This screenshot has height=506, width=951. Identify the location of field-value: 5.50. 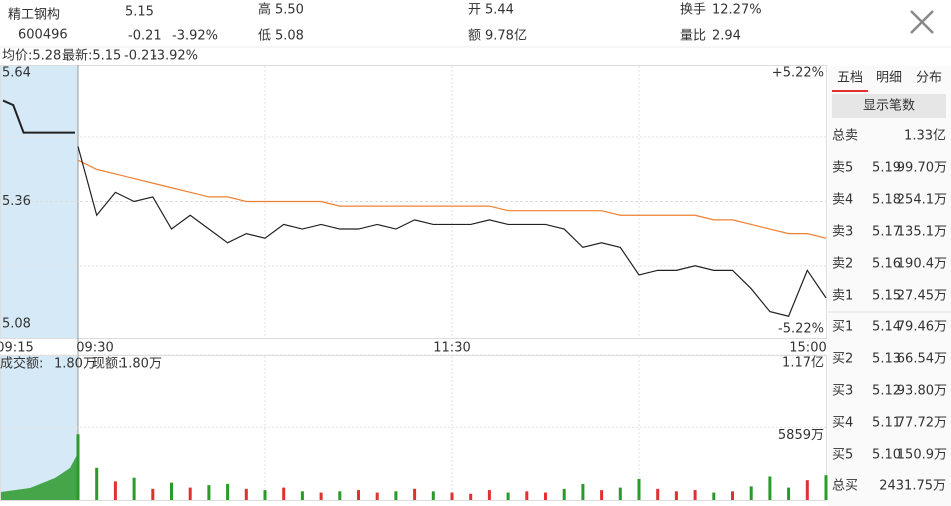
(289, 10).